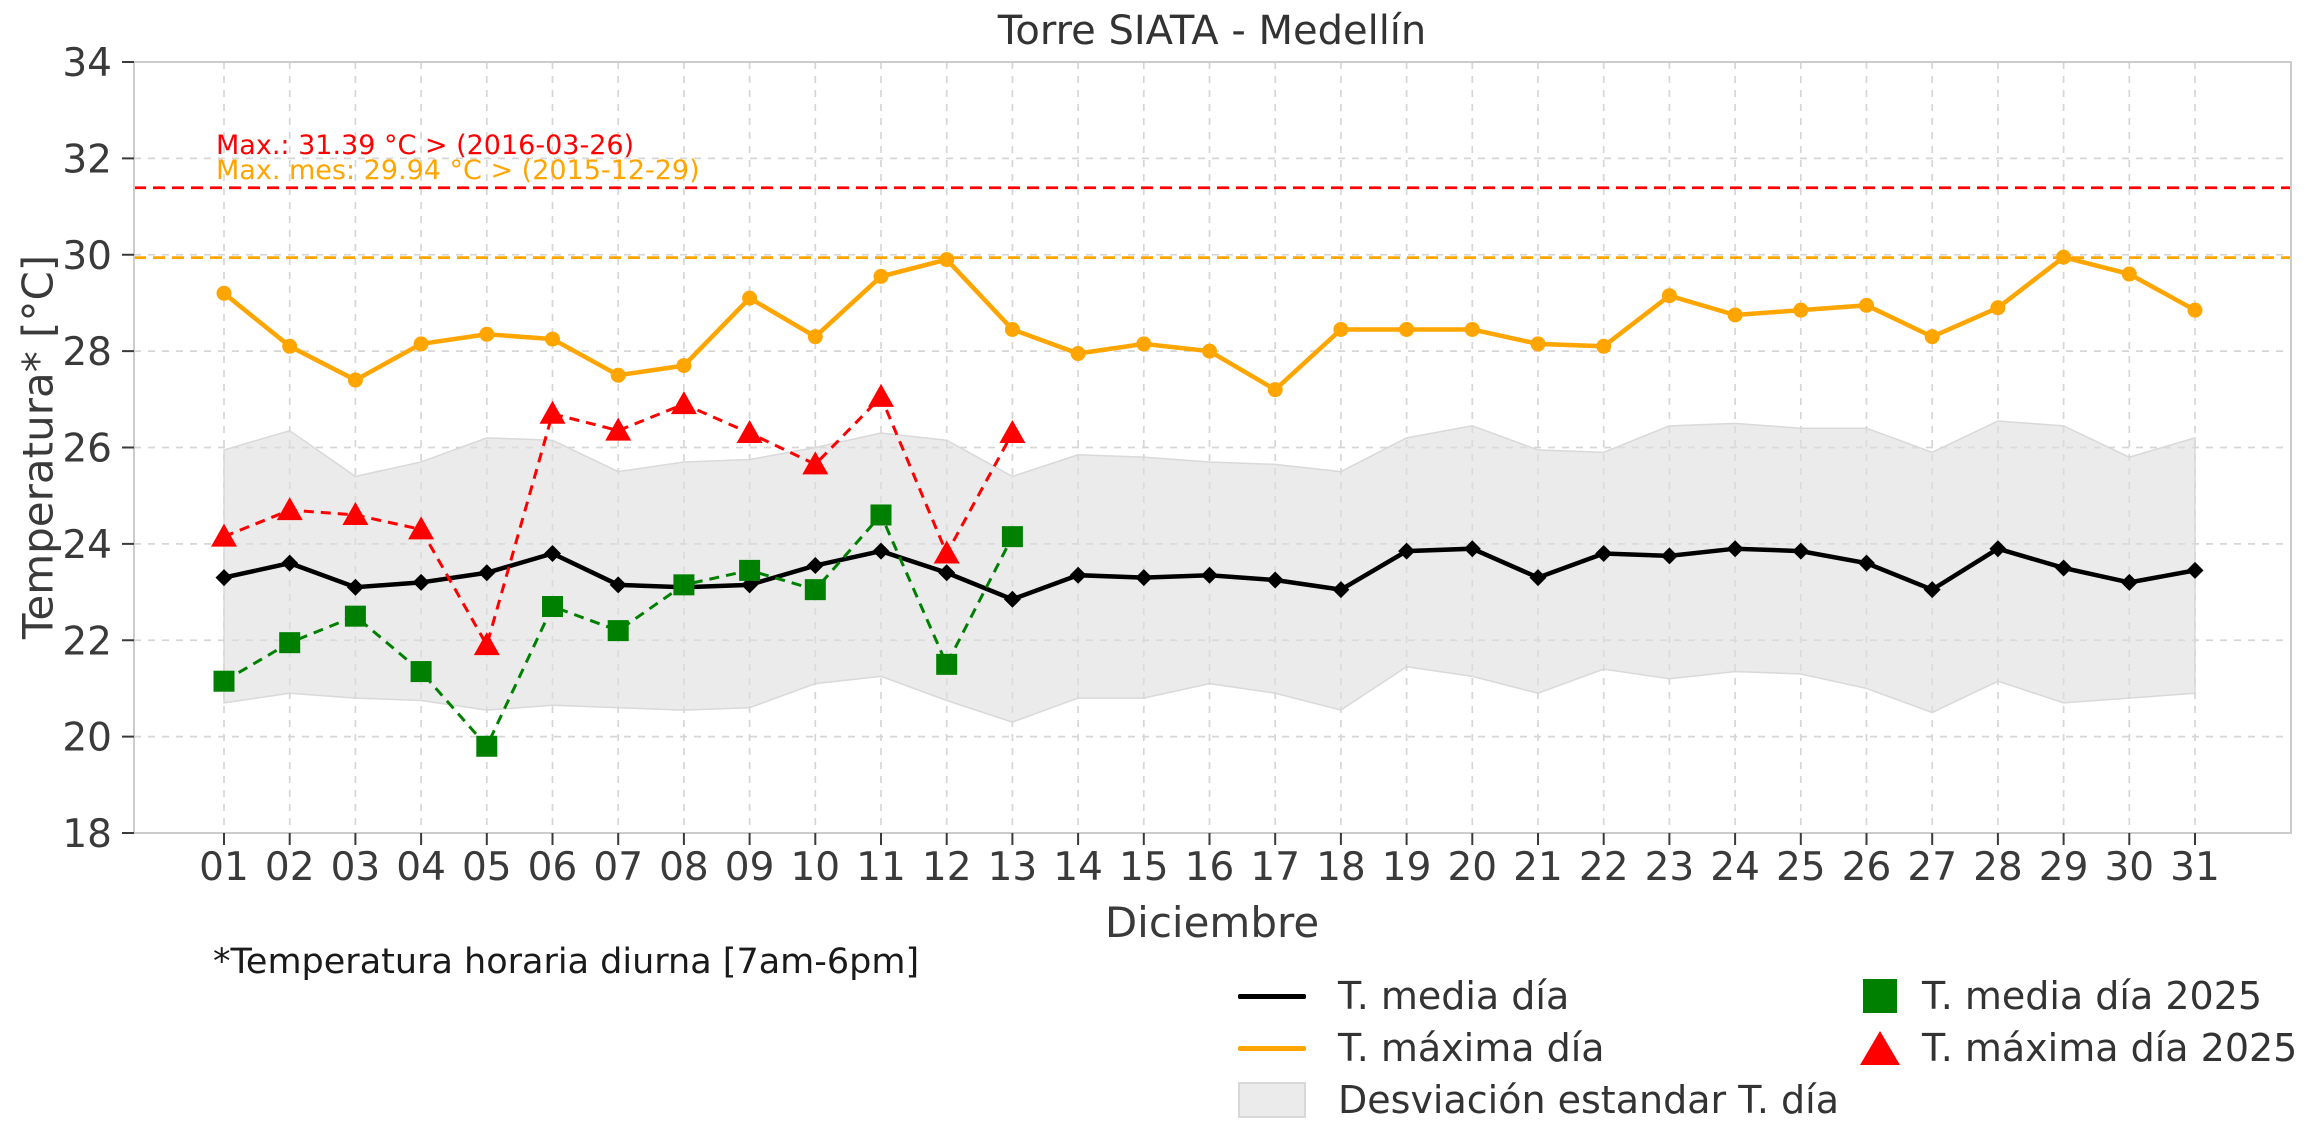 Image resolution: width=2314 pixels, height=1145 pixels. I want to click on y-tick-label: 26, so click(87, 449).